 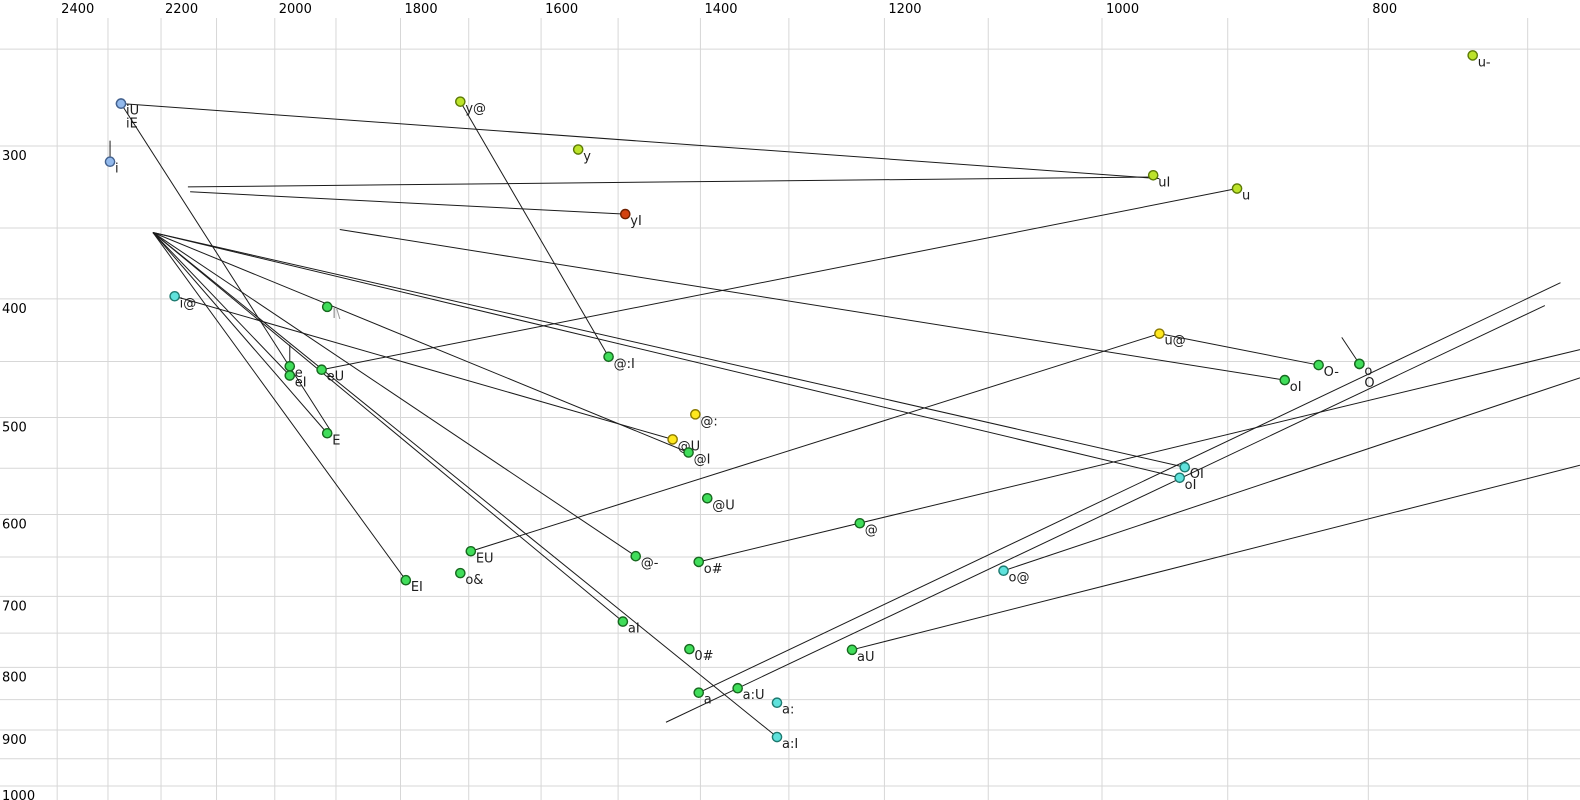 I want to click on x-tick-800: 800, so click(x=1384, y=9).